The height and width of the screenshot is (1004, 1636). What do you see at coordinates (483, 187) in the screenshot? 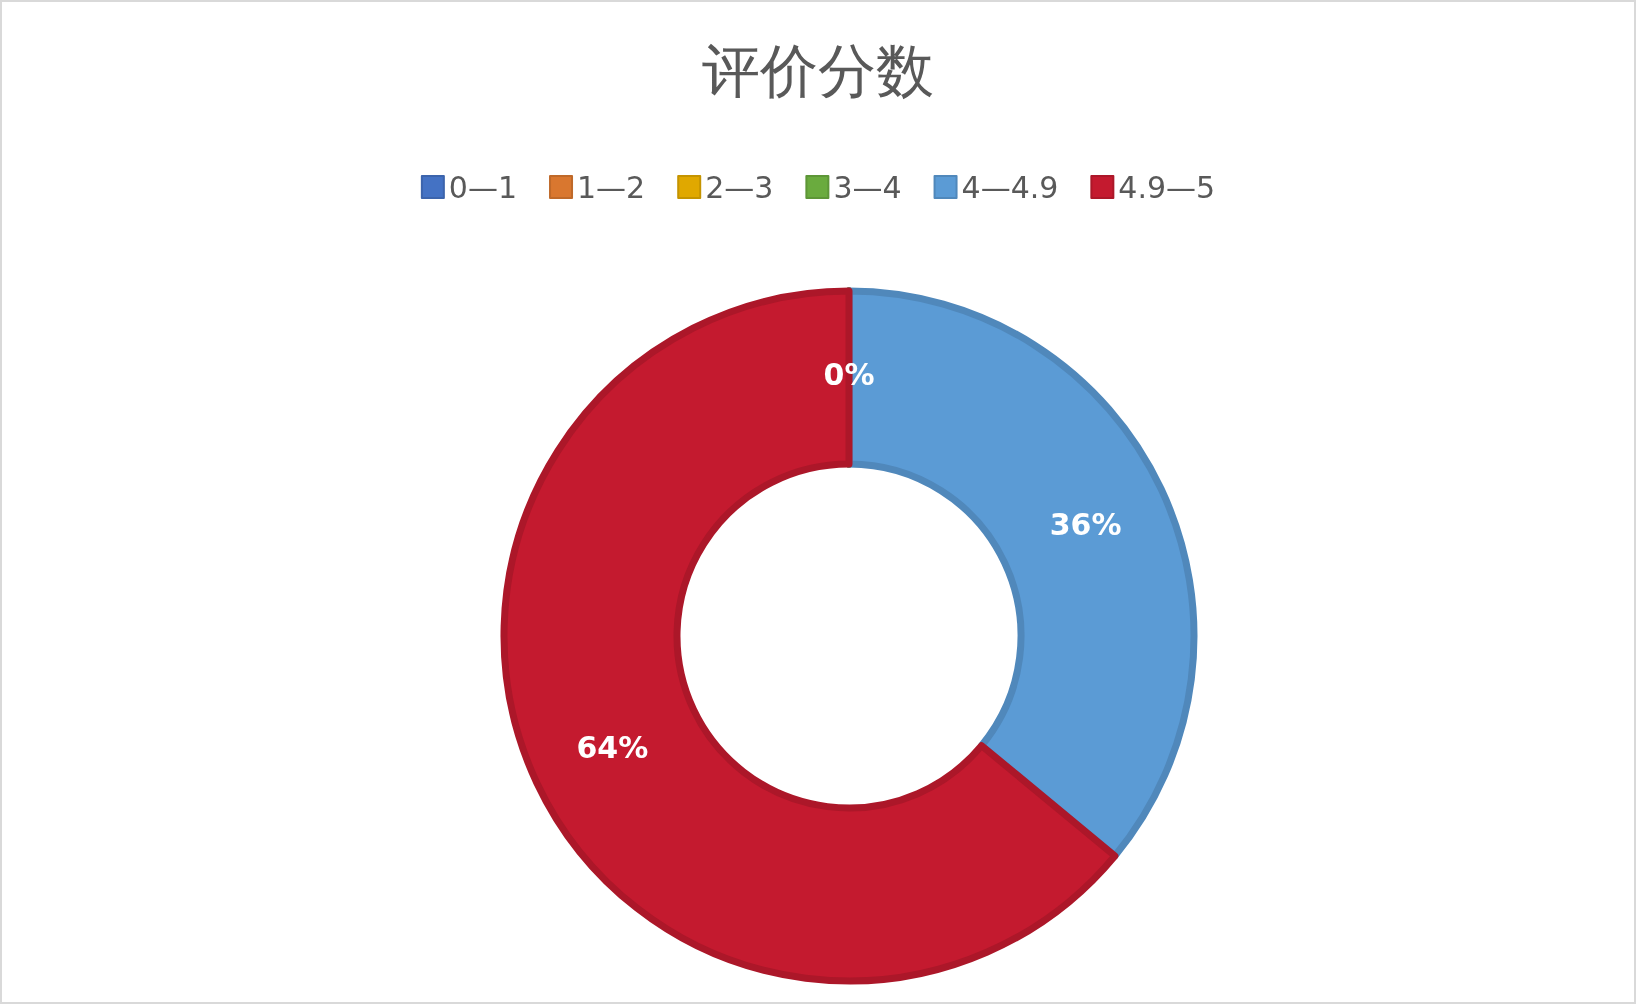
I see `legend-label: 0—1` at bounding box center [483, 187].